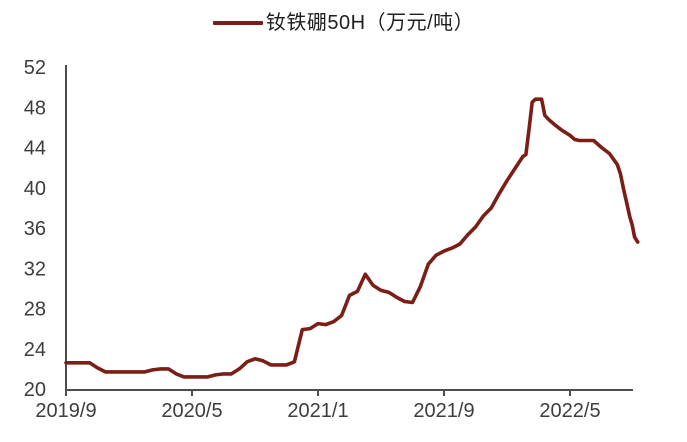  I want to click on y-axis-label: 40, so click(35, 189).